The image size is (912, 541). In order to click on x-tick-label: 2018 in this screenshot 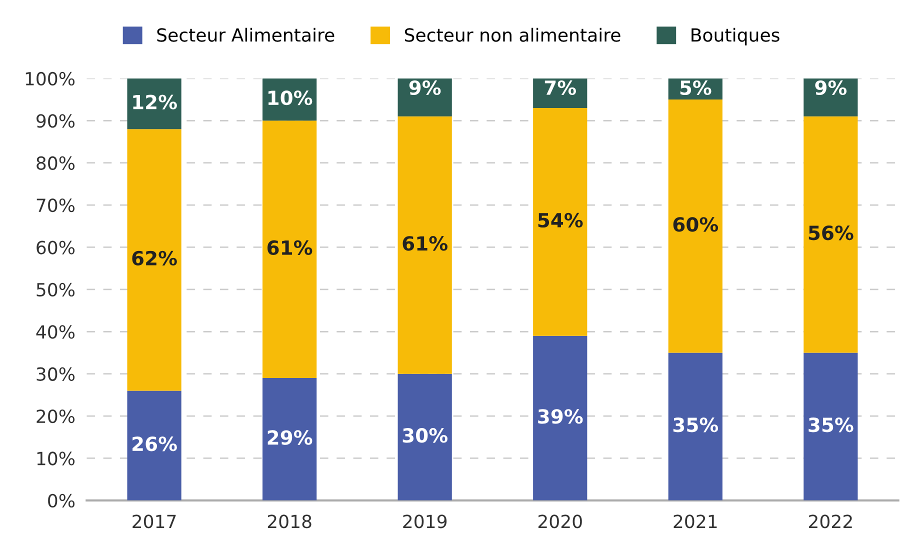, I will do `click(290, 521)`.